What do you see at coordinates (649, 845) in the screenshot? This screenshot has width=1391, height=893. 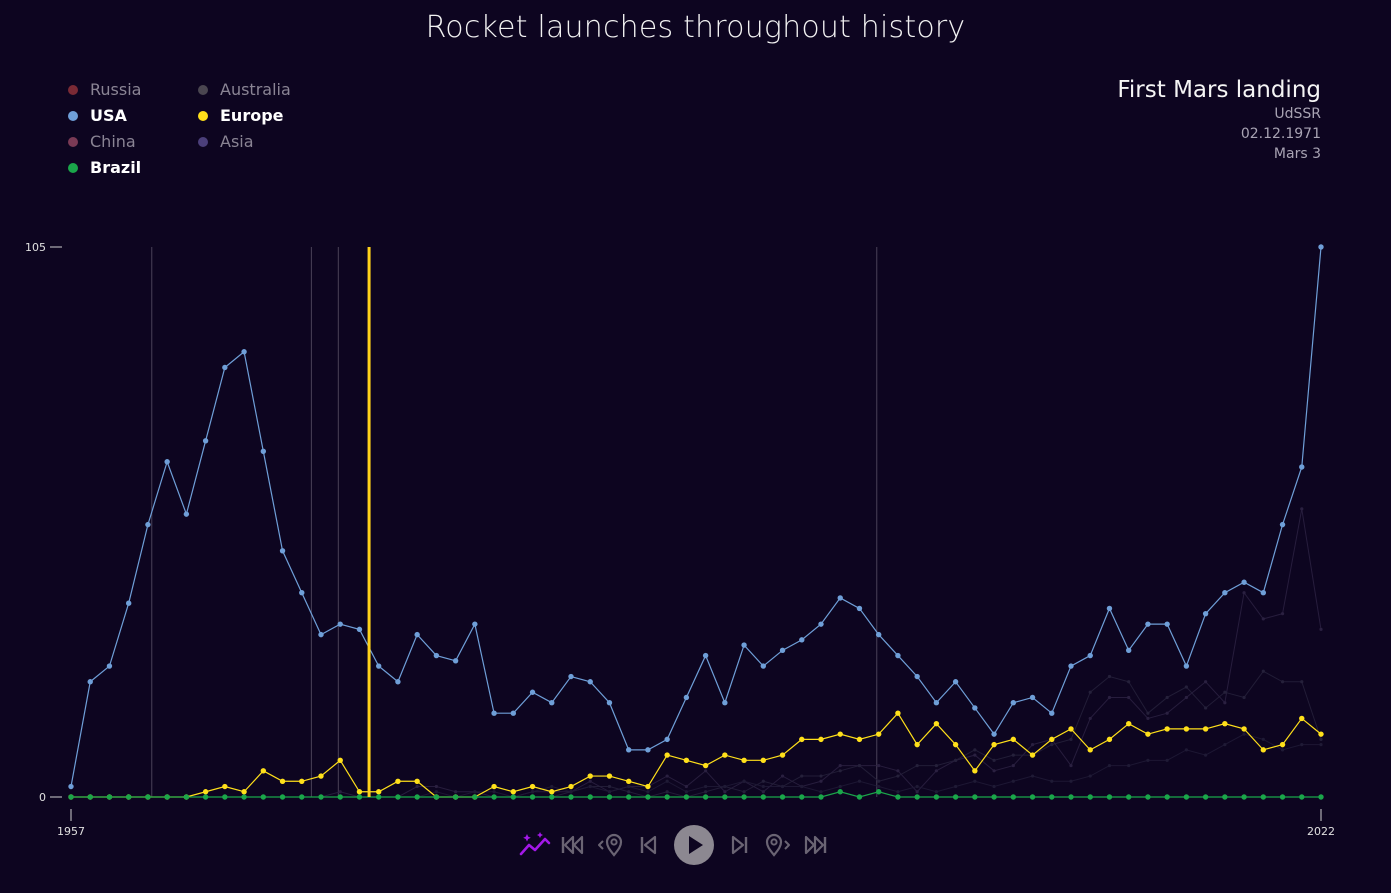 I see `step-back-button` at bounding box center [649, 845].